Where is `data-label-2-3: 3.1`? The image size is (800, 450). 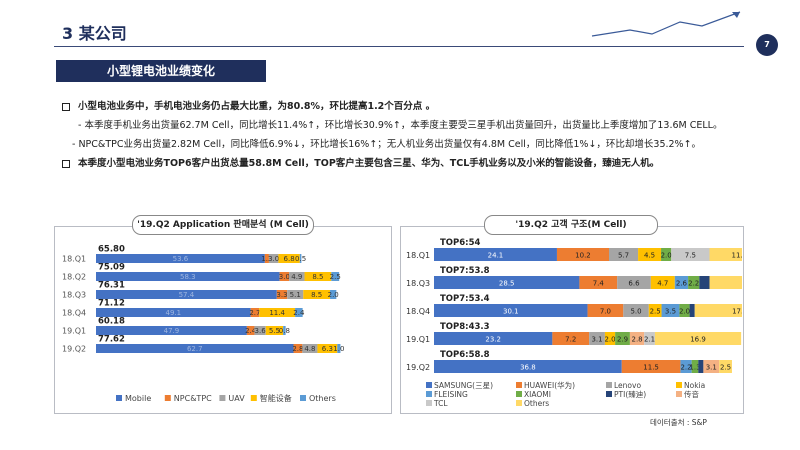
data-label-2-3: 3.1 is located at coordinates (596, 340).